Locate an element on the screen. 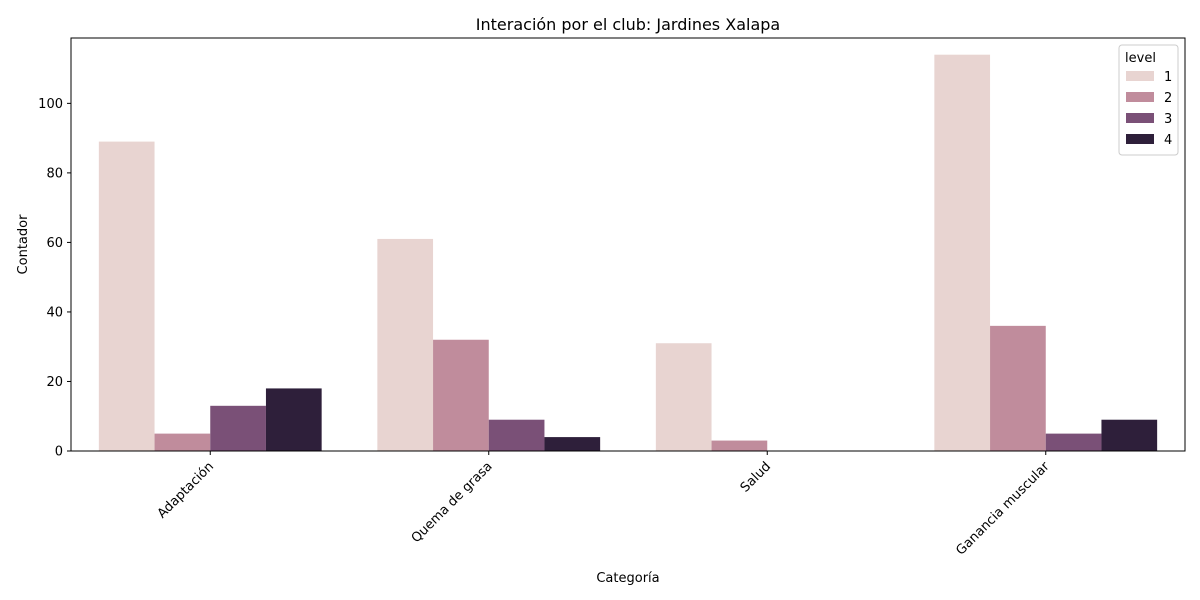  legend-label-3: 3 is located at coordinates (1168, 119).